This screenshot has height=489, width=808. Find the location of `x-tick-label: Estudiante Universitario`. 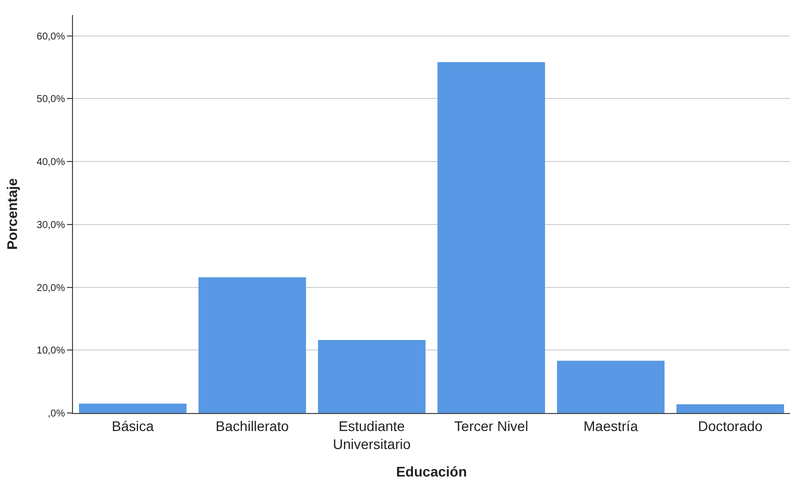

x-tick-label: Estudiante Universitario is located at coordinates (371, 435).